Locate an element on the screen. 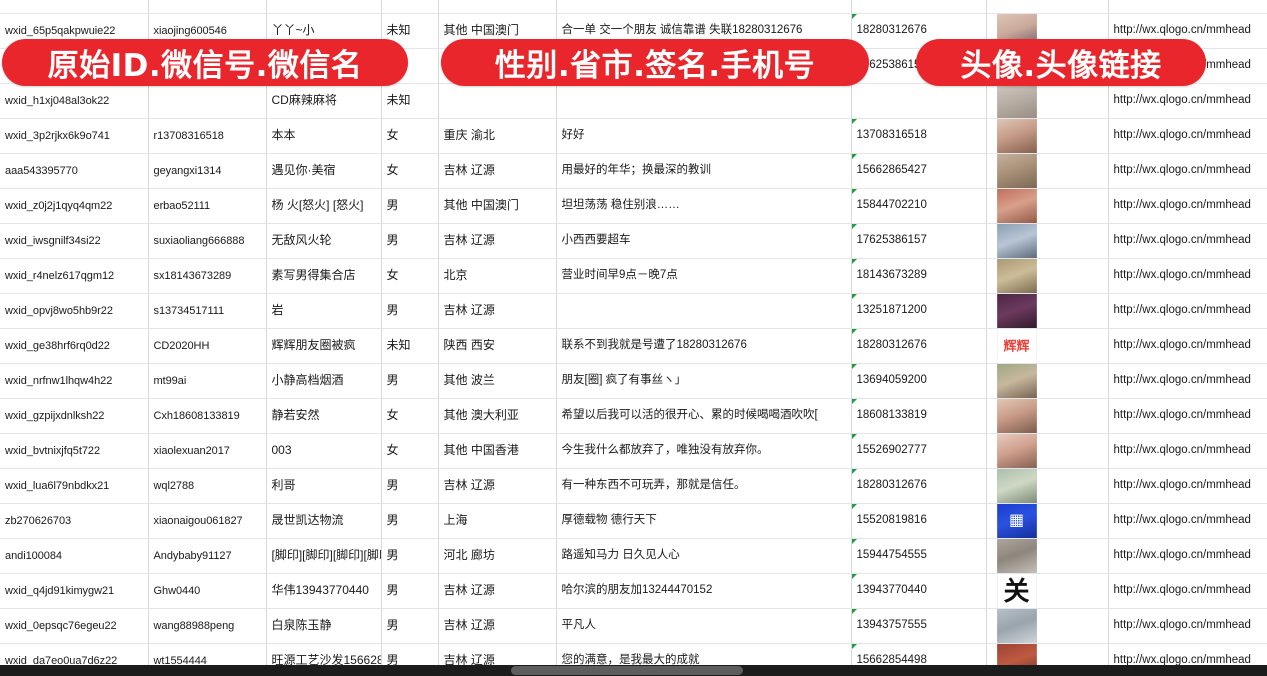 The image size is (1267, 676). cell-original_id is located at coordinates (74, 7).